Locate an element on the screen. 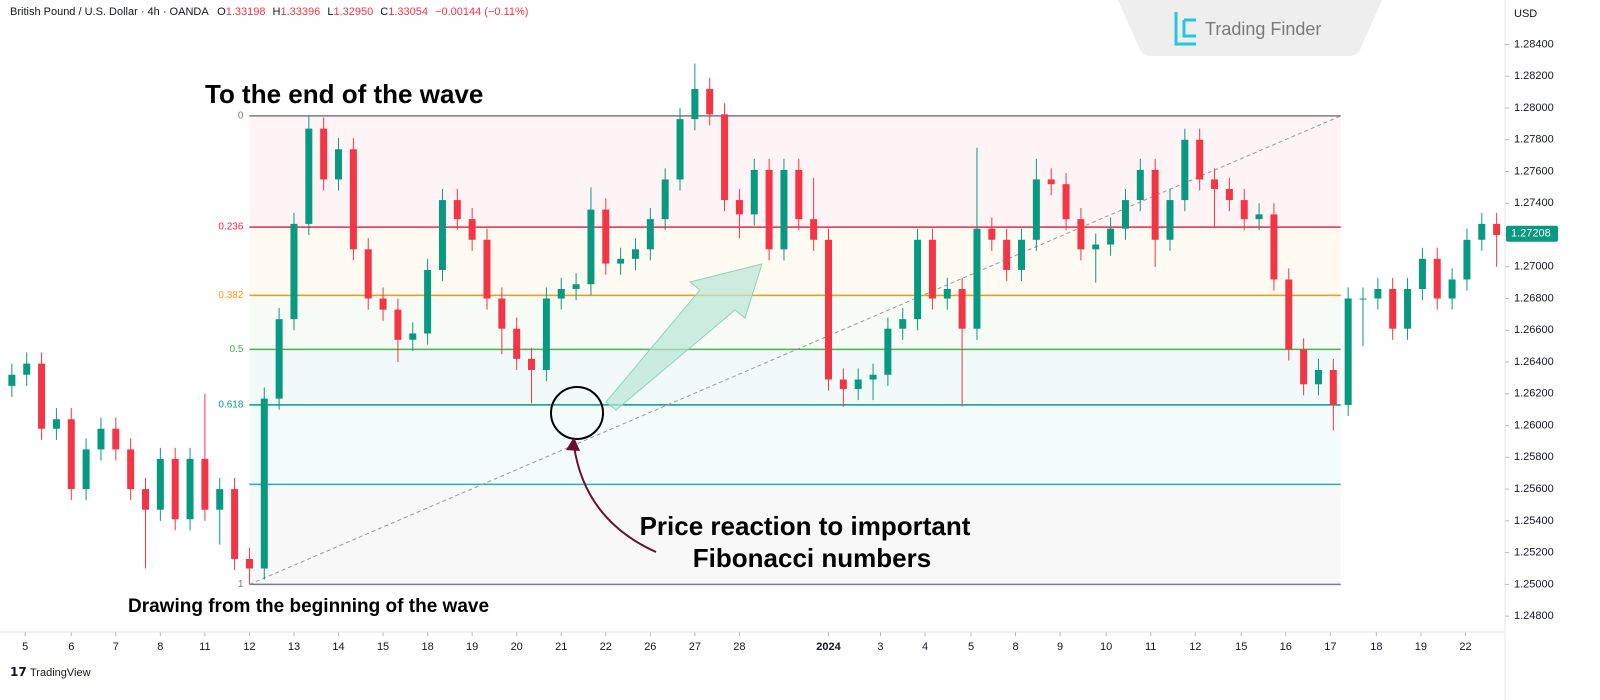 The image size is (1600, 700). x-tick-label: 5 is located at coordinates (971, 647).